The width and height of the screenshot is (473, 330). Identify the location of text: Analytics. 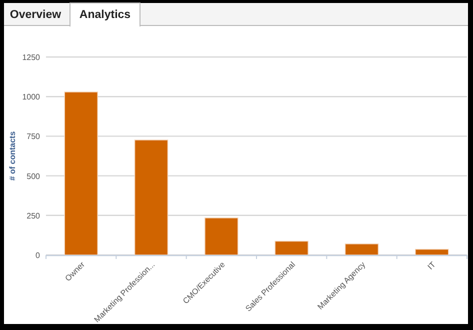
(105, 15).